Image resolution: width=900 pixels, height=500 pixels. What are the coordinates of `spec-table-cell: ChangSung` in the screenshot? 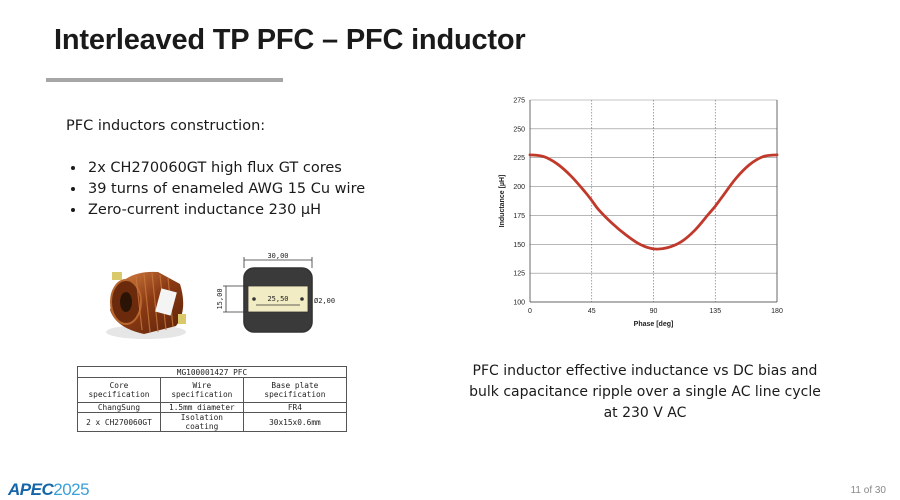 It's located at (119, 407).